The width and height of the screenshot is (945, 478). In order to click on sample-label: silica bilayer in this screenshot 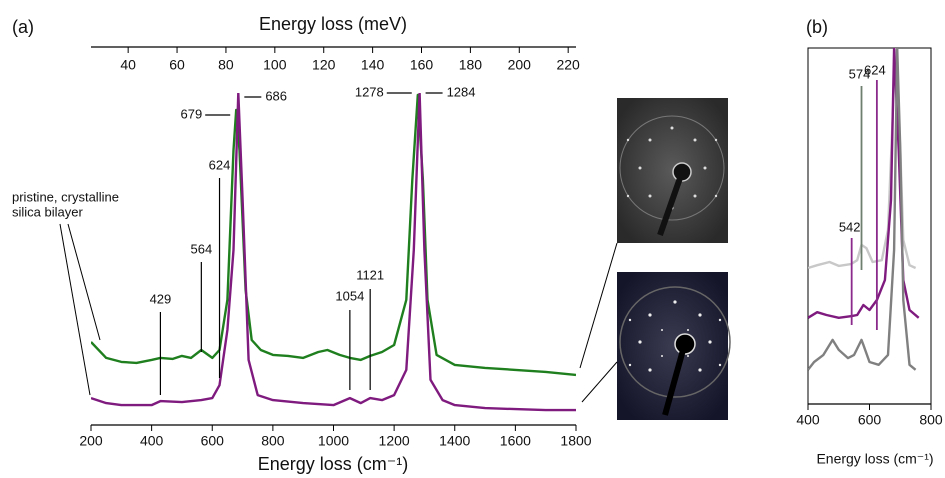, I will do `click(47, 211)`.